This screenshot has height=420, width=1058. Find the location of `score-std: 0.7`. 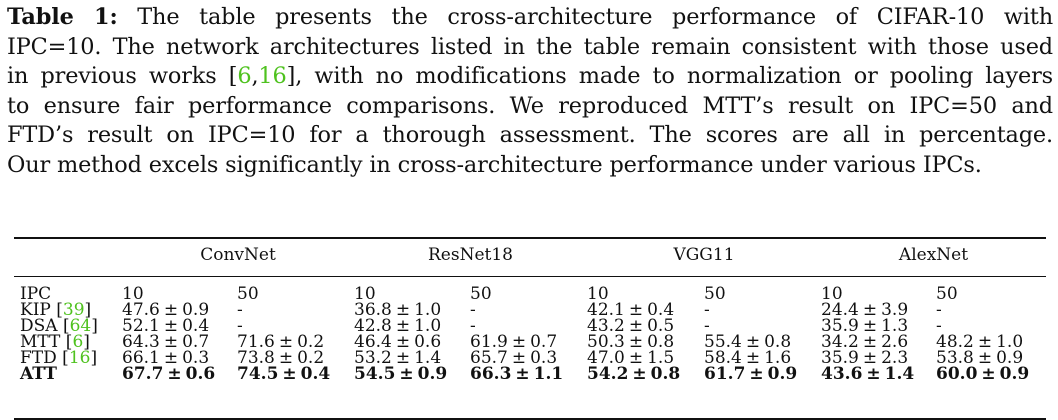

score-std: 0.7 is located at coordinates (544, 342).